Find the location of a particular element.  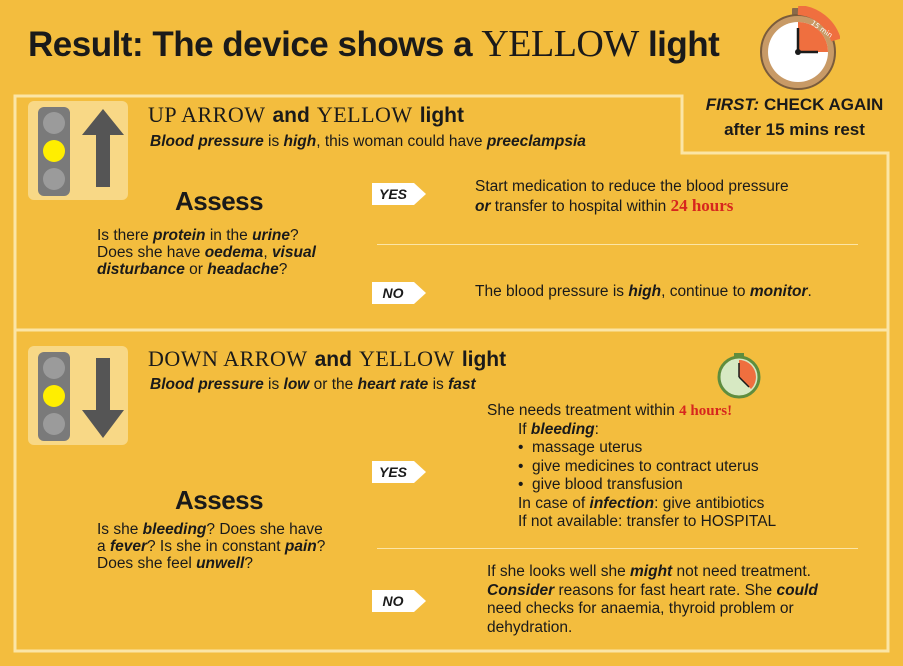

list-item: give medicines to contract uterus is located at coordinates (647, 467).